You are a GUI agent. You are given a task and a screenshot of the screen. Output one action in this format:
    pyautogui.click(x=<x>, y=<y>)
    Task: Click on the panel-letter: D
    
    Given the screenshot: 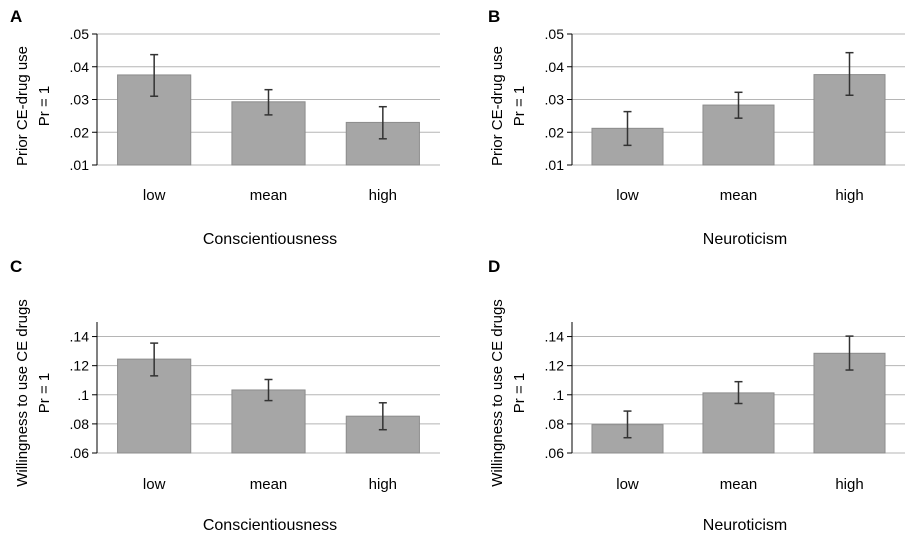 What is the action you would take?
    pyautogui.click(x=494, y=266)
    